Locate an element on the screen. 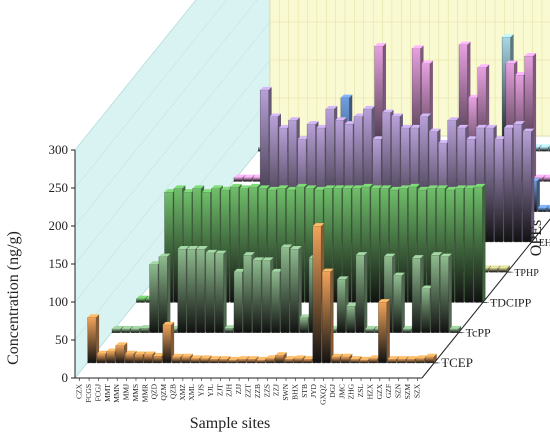 The width and height of the screenshot is (550, 439). x-tick-label: ZJJ is located at coordinates (238, 389).